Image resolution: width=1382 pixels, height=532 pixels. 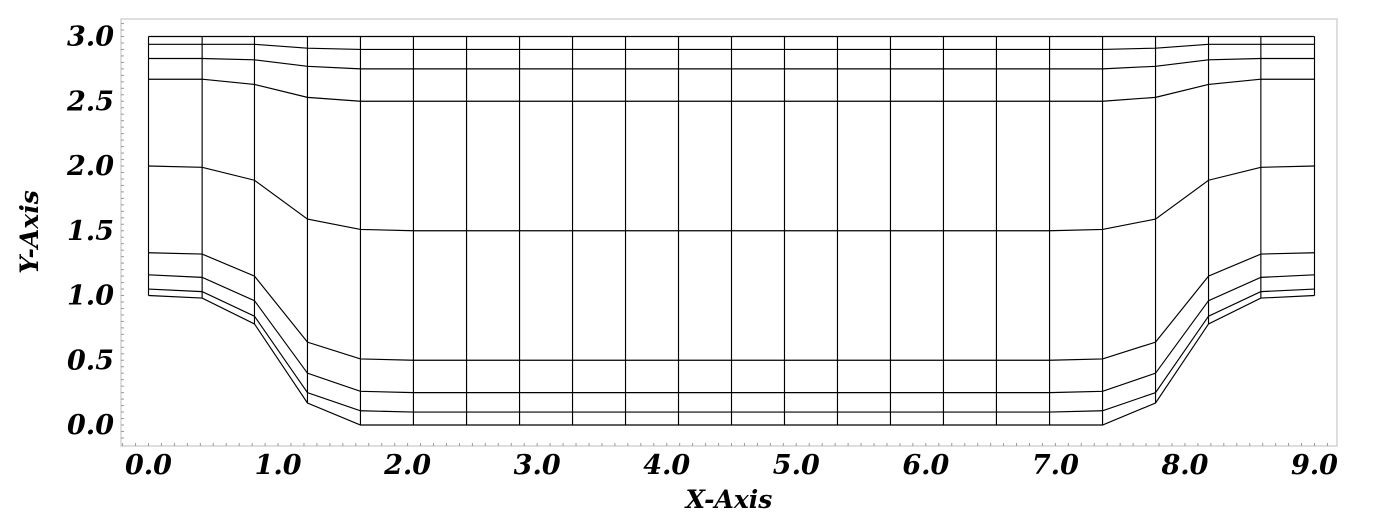 What do you see at coordinates (90, 425) in the screenshot?
I see `y-tick-label: 0.0` at bounding box center [90, 425].